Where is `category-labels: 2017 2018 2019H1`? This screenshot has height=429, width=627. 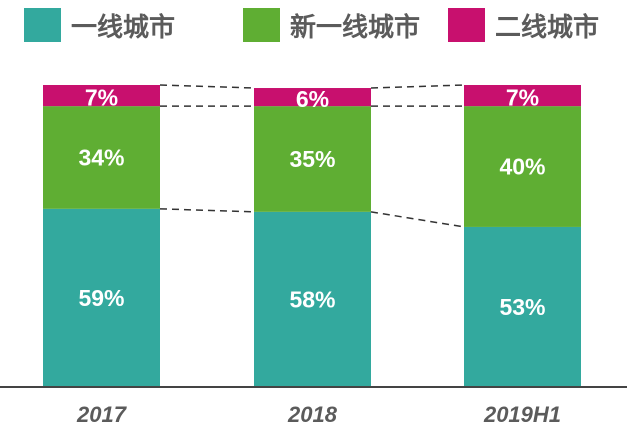 category-labels: 2017 2018 2019H1 is located at coordinates (318, 414).